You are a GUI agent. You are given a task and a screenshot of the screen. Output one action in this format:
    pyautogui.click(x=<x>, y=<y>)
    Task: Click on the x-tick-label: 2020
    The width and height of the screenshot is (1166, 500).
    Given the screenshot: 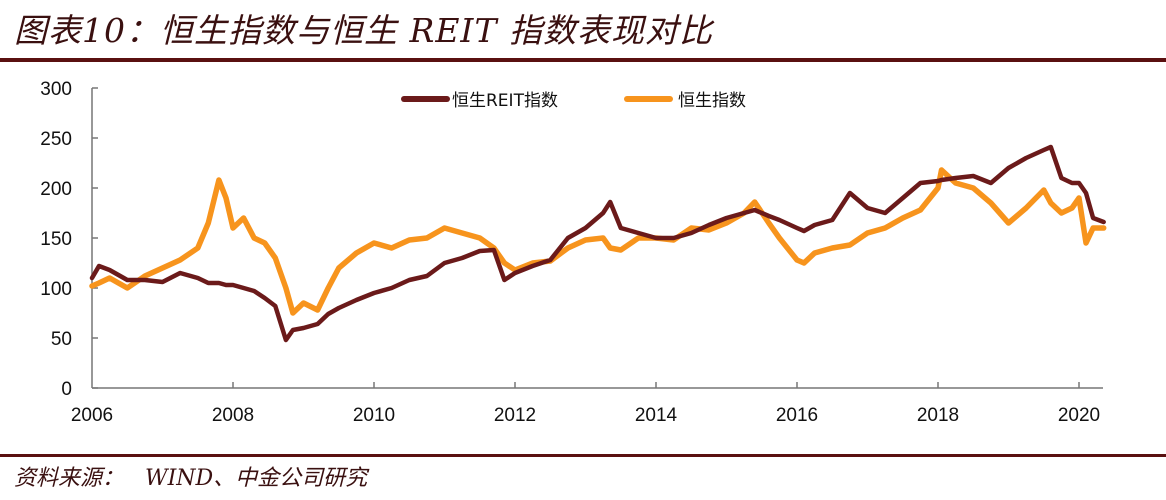 What is the action you would take?
    pyautogui.click(x=1079, y=415)
    